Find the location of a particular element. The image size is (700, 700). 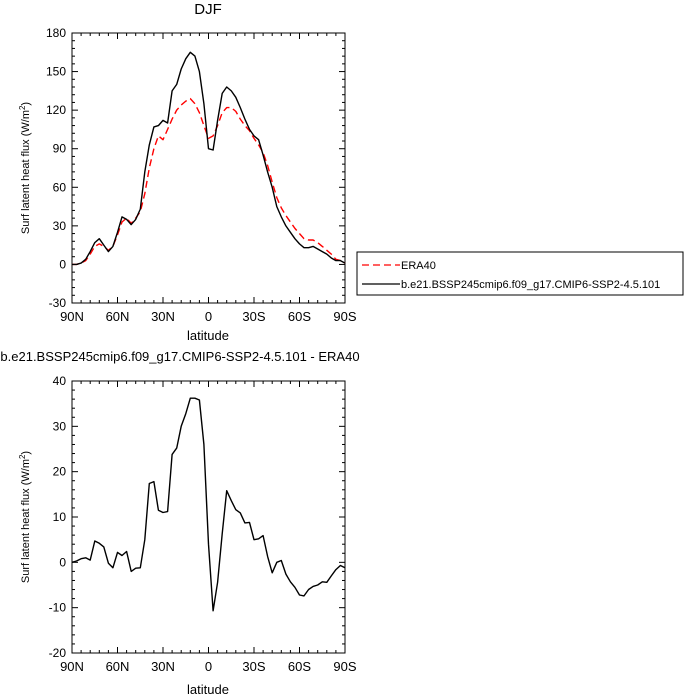

bottom-y-tick-label: -10 is located at coordinates (58, 608).